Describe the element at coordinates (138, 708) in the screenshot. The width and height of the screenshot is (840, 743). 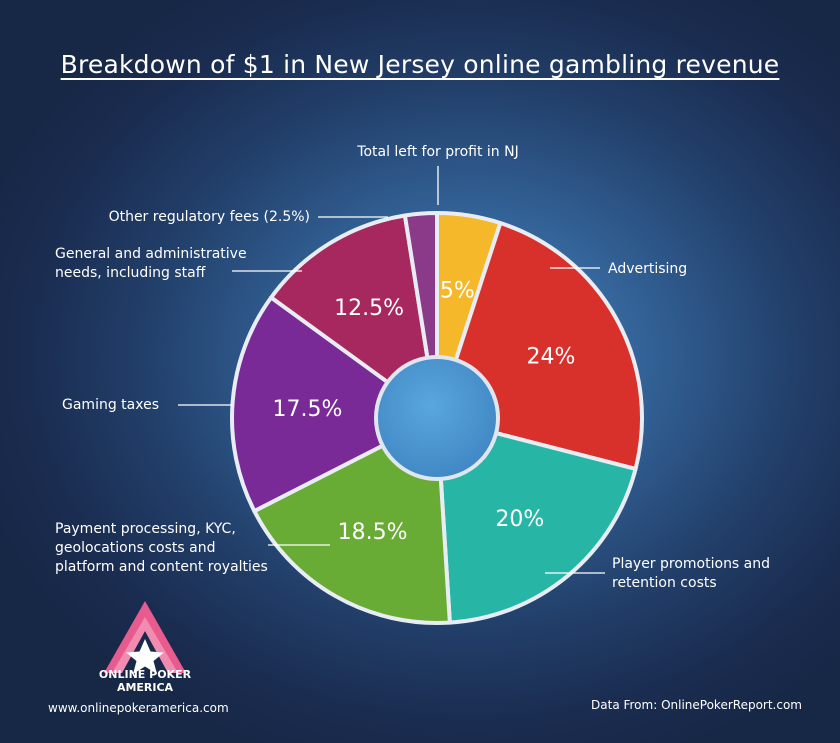
I see `website-link: www.onlinepokeramerica.com` at that location.